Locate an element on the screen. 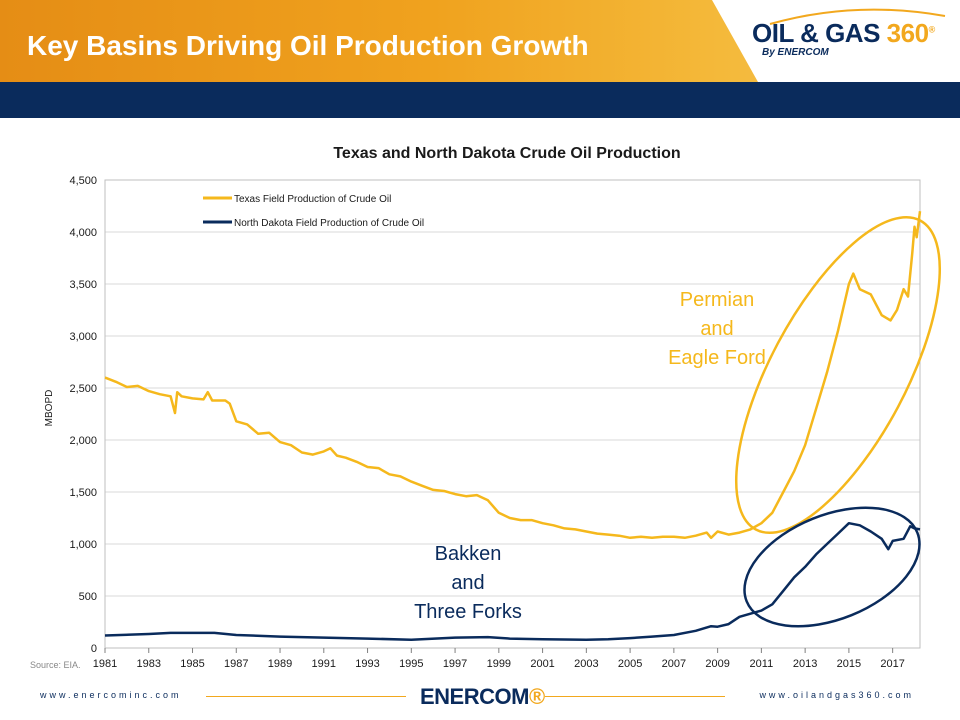 This screenshot has height=720, width=960. x-tick-label: 2007 is located at coordinates (674, 664).